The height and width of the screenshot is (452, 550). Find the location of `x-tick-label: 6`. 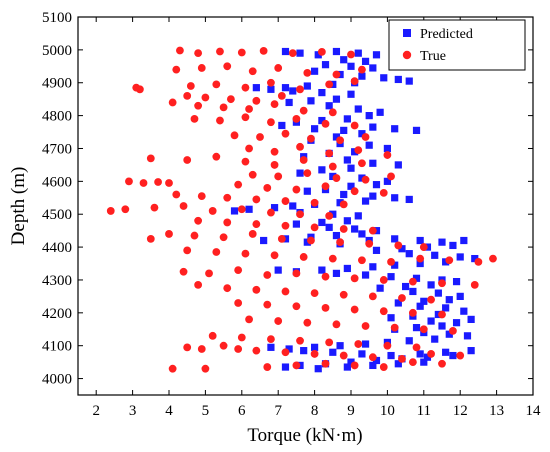

x-tick-label: 6 is located at coordinates (242, 411).